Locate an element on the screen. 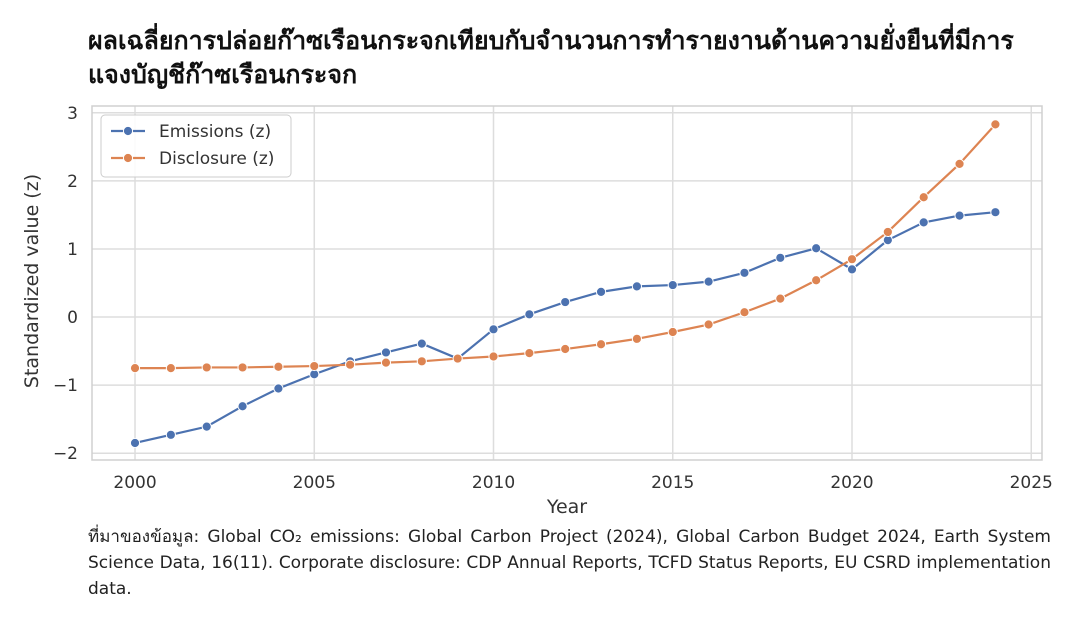 The image size is (1080, 630). y-tick-label: 2 is located at coordinates (72, 182).